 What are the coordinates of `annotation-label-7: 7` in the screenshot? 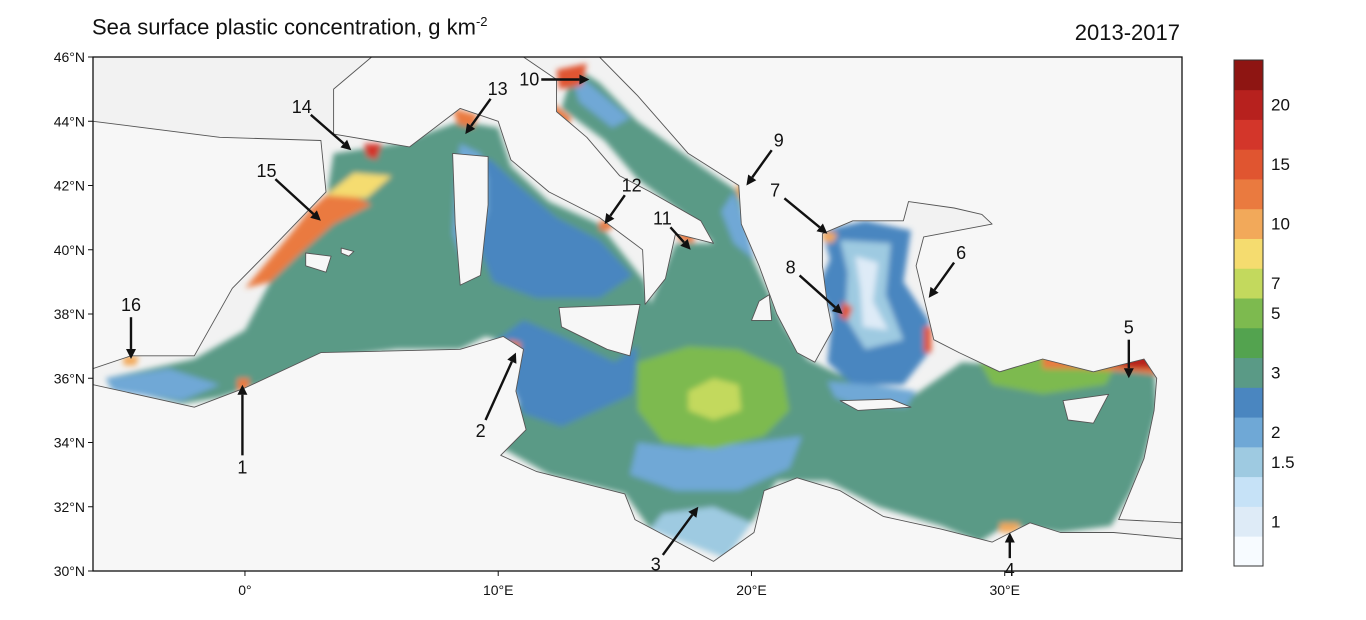 It's located at (775, 191).